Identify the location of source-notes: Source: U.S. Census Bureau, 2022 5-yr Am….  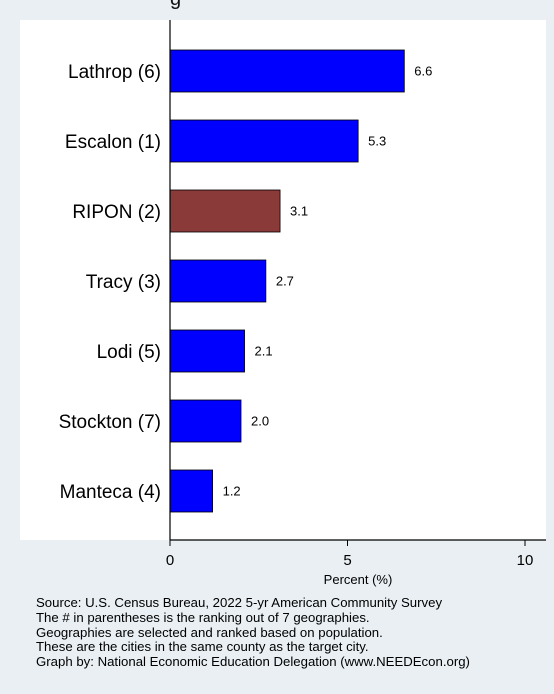
(253, 632).